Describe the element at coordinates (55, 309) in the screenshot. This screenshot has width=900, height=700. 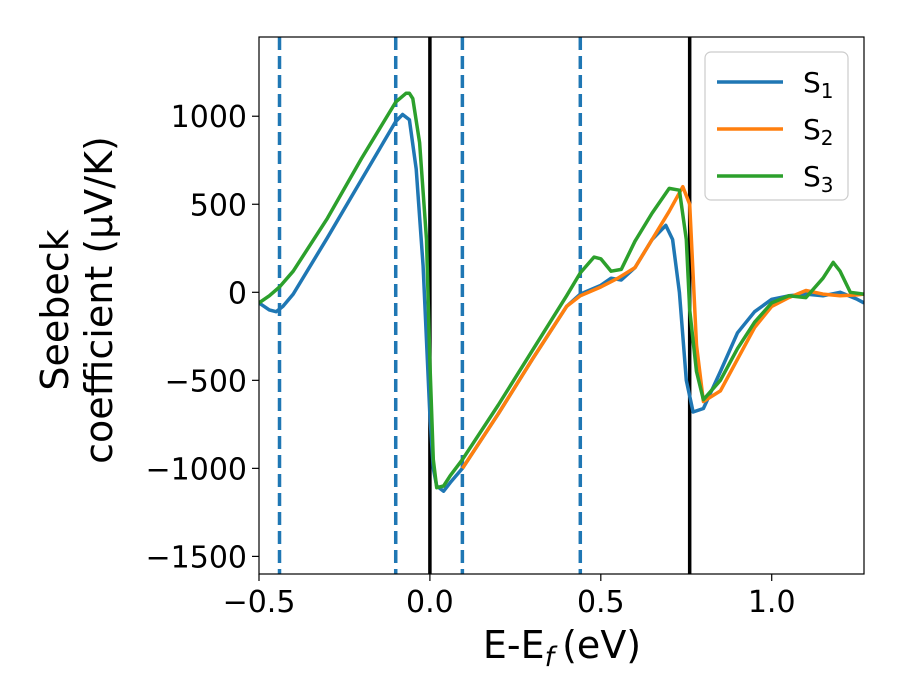
I see `y-axis-label-line1: Seebeck` at that location.